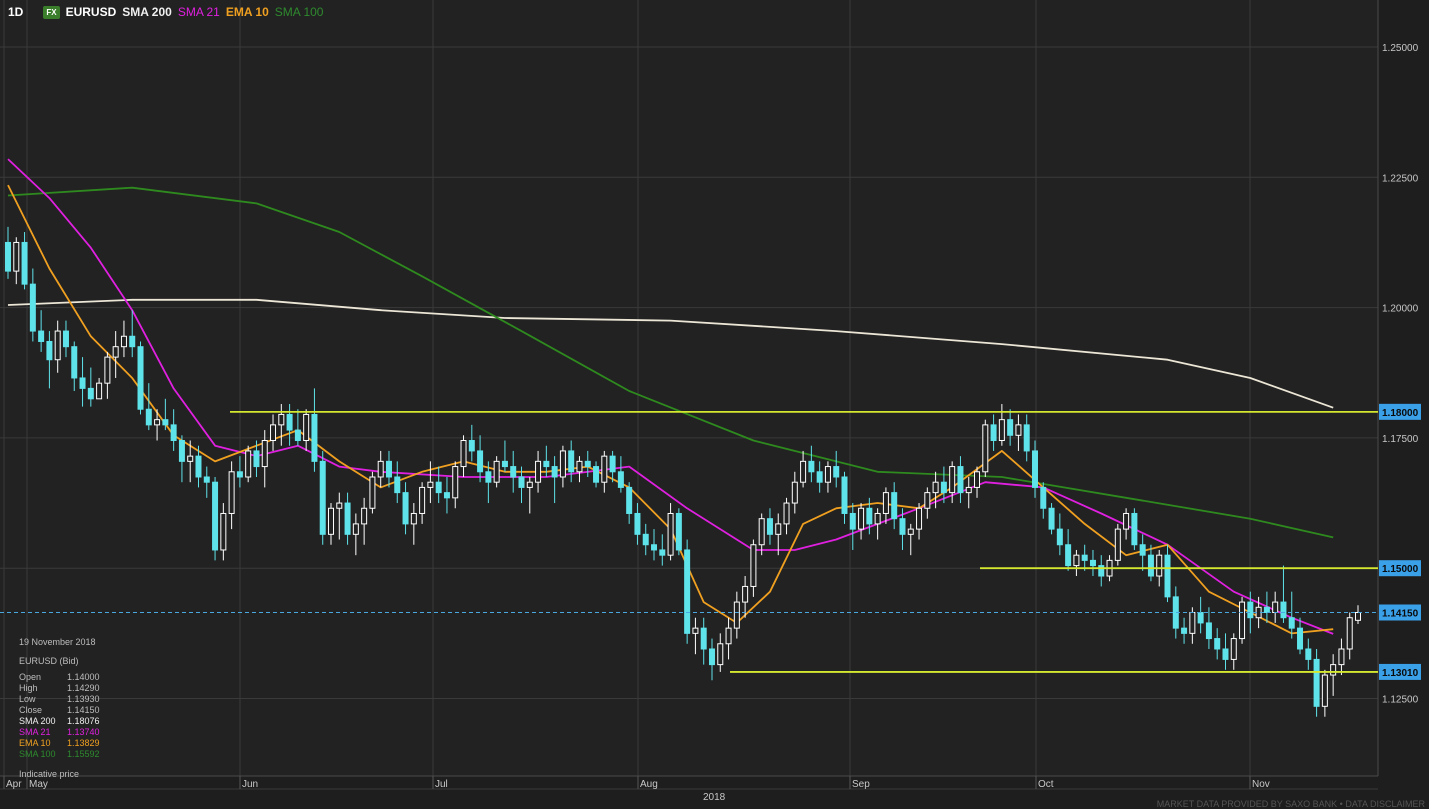 This screenshot has height=809, width=1429. I want to click on legend-sma21: SMA 21, so click(198, 12).